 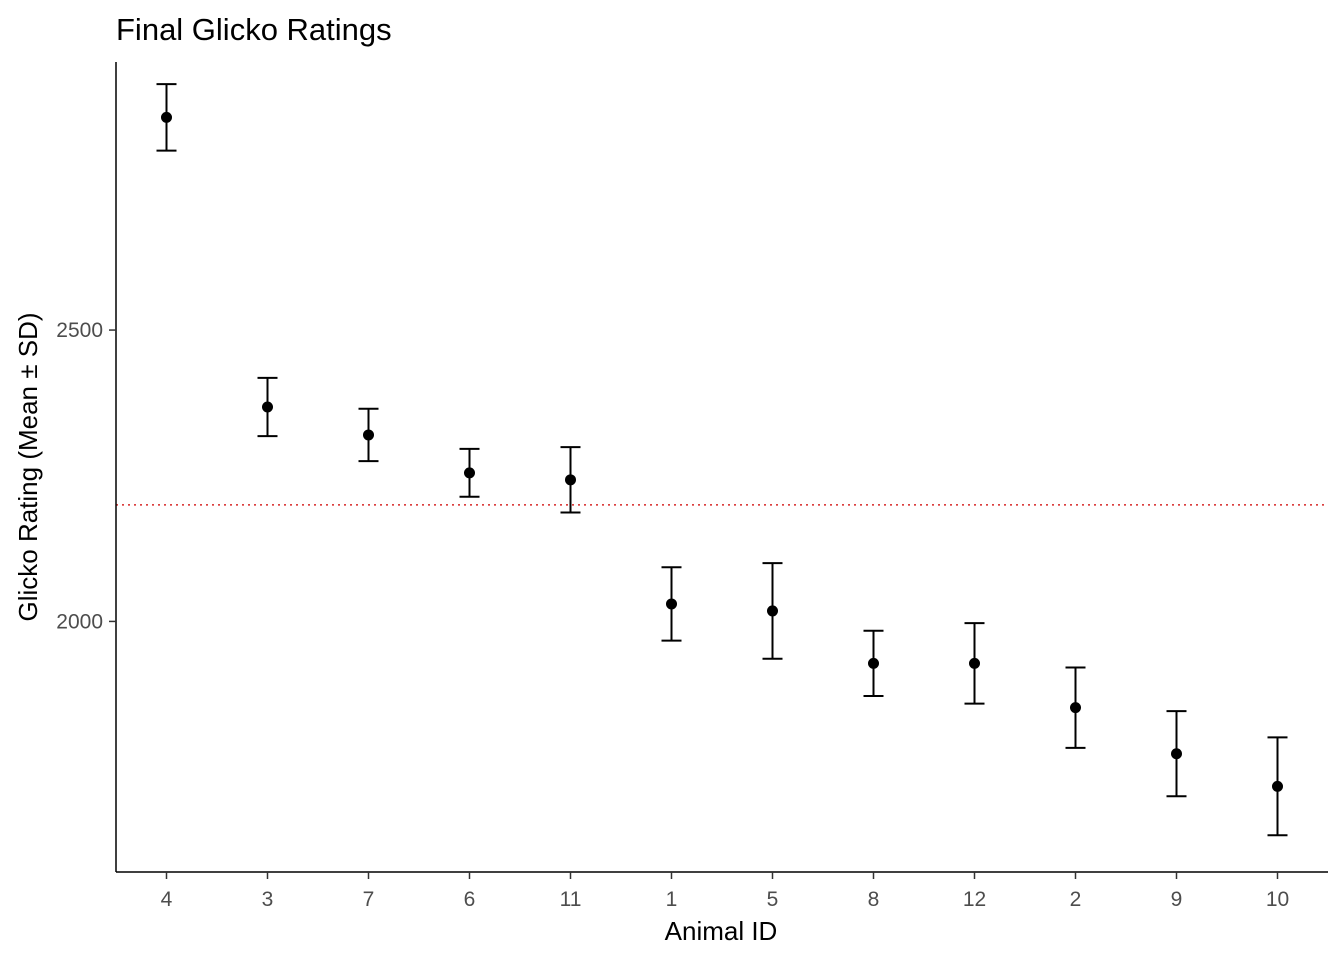 I want to click on y-axis-title: Glicko Rating (Mean ± SD), so click(x=28, y=466).